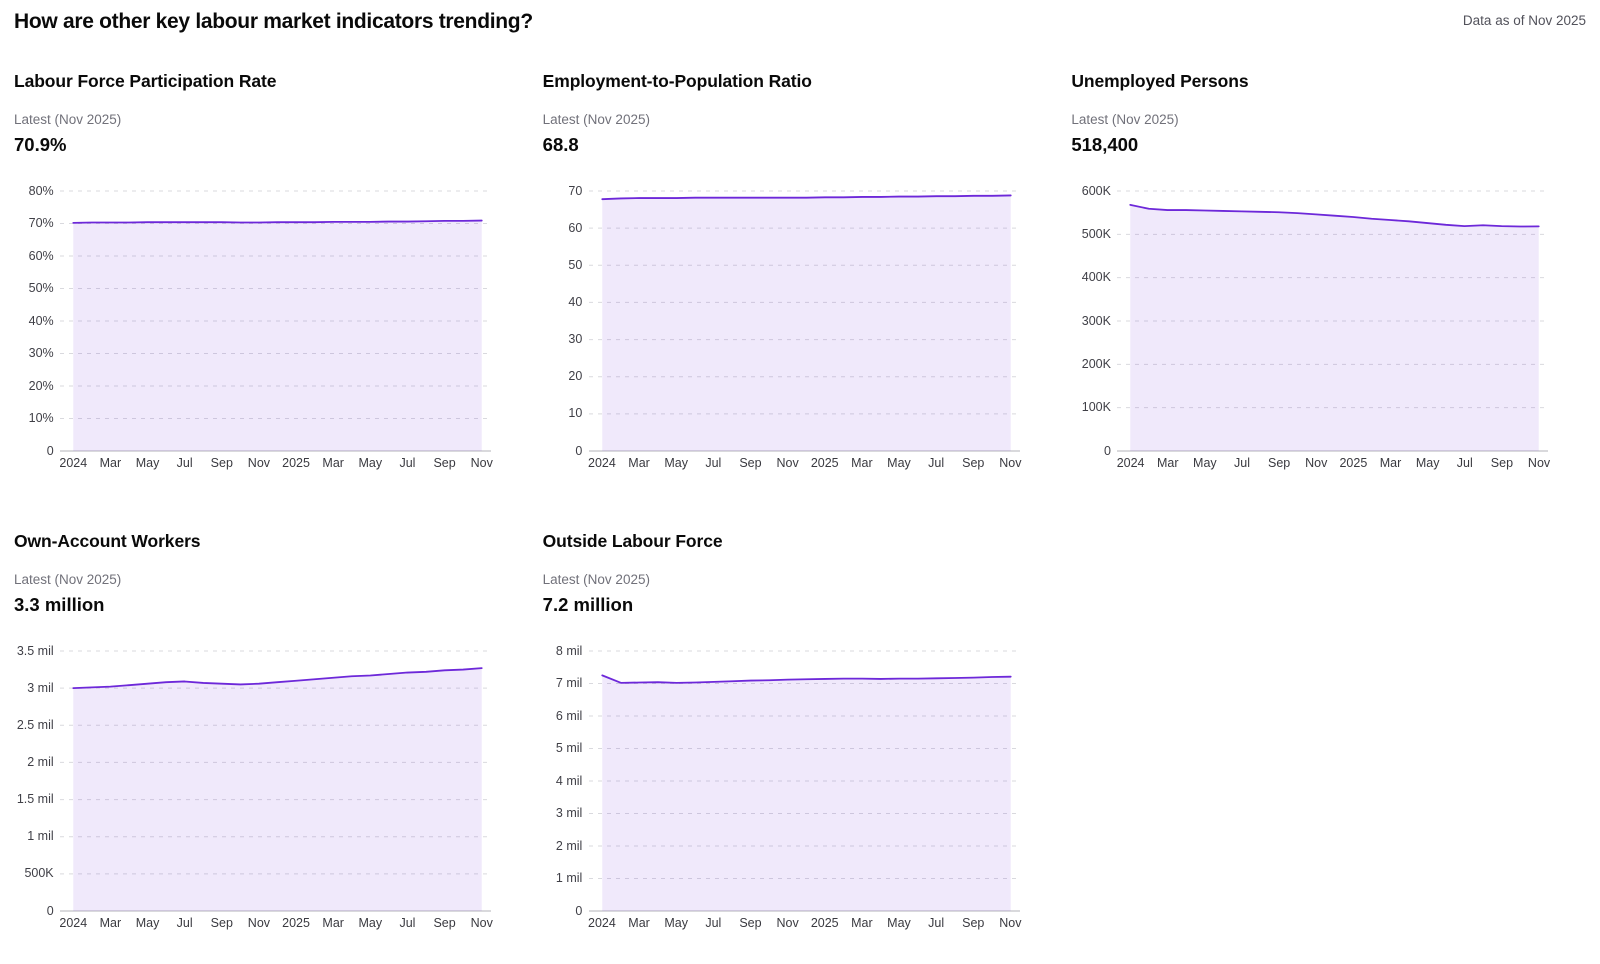  What do you see at coordinates (1096, 363) in the screenshot?
I see `y-tick-label: 200K` at bounding box center [1096, 363].